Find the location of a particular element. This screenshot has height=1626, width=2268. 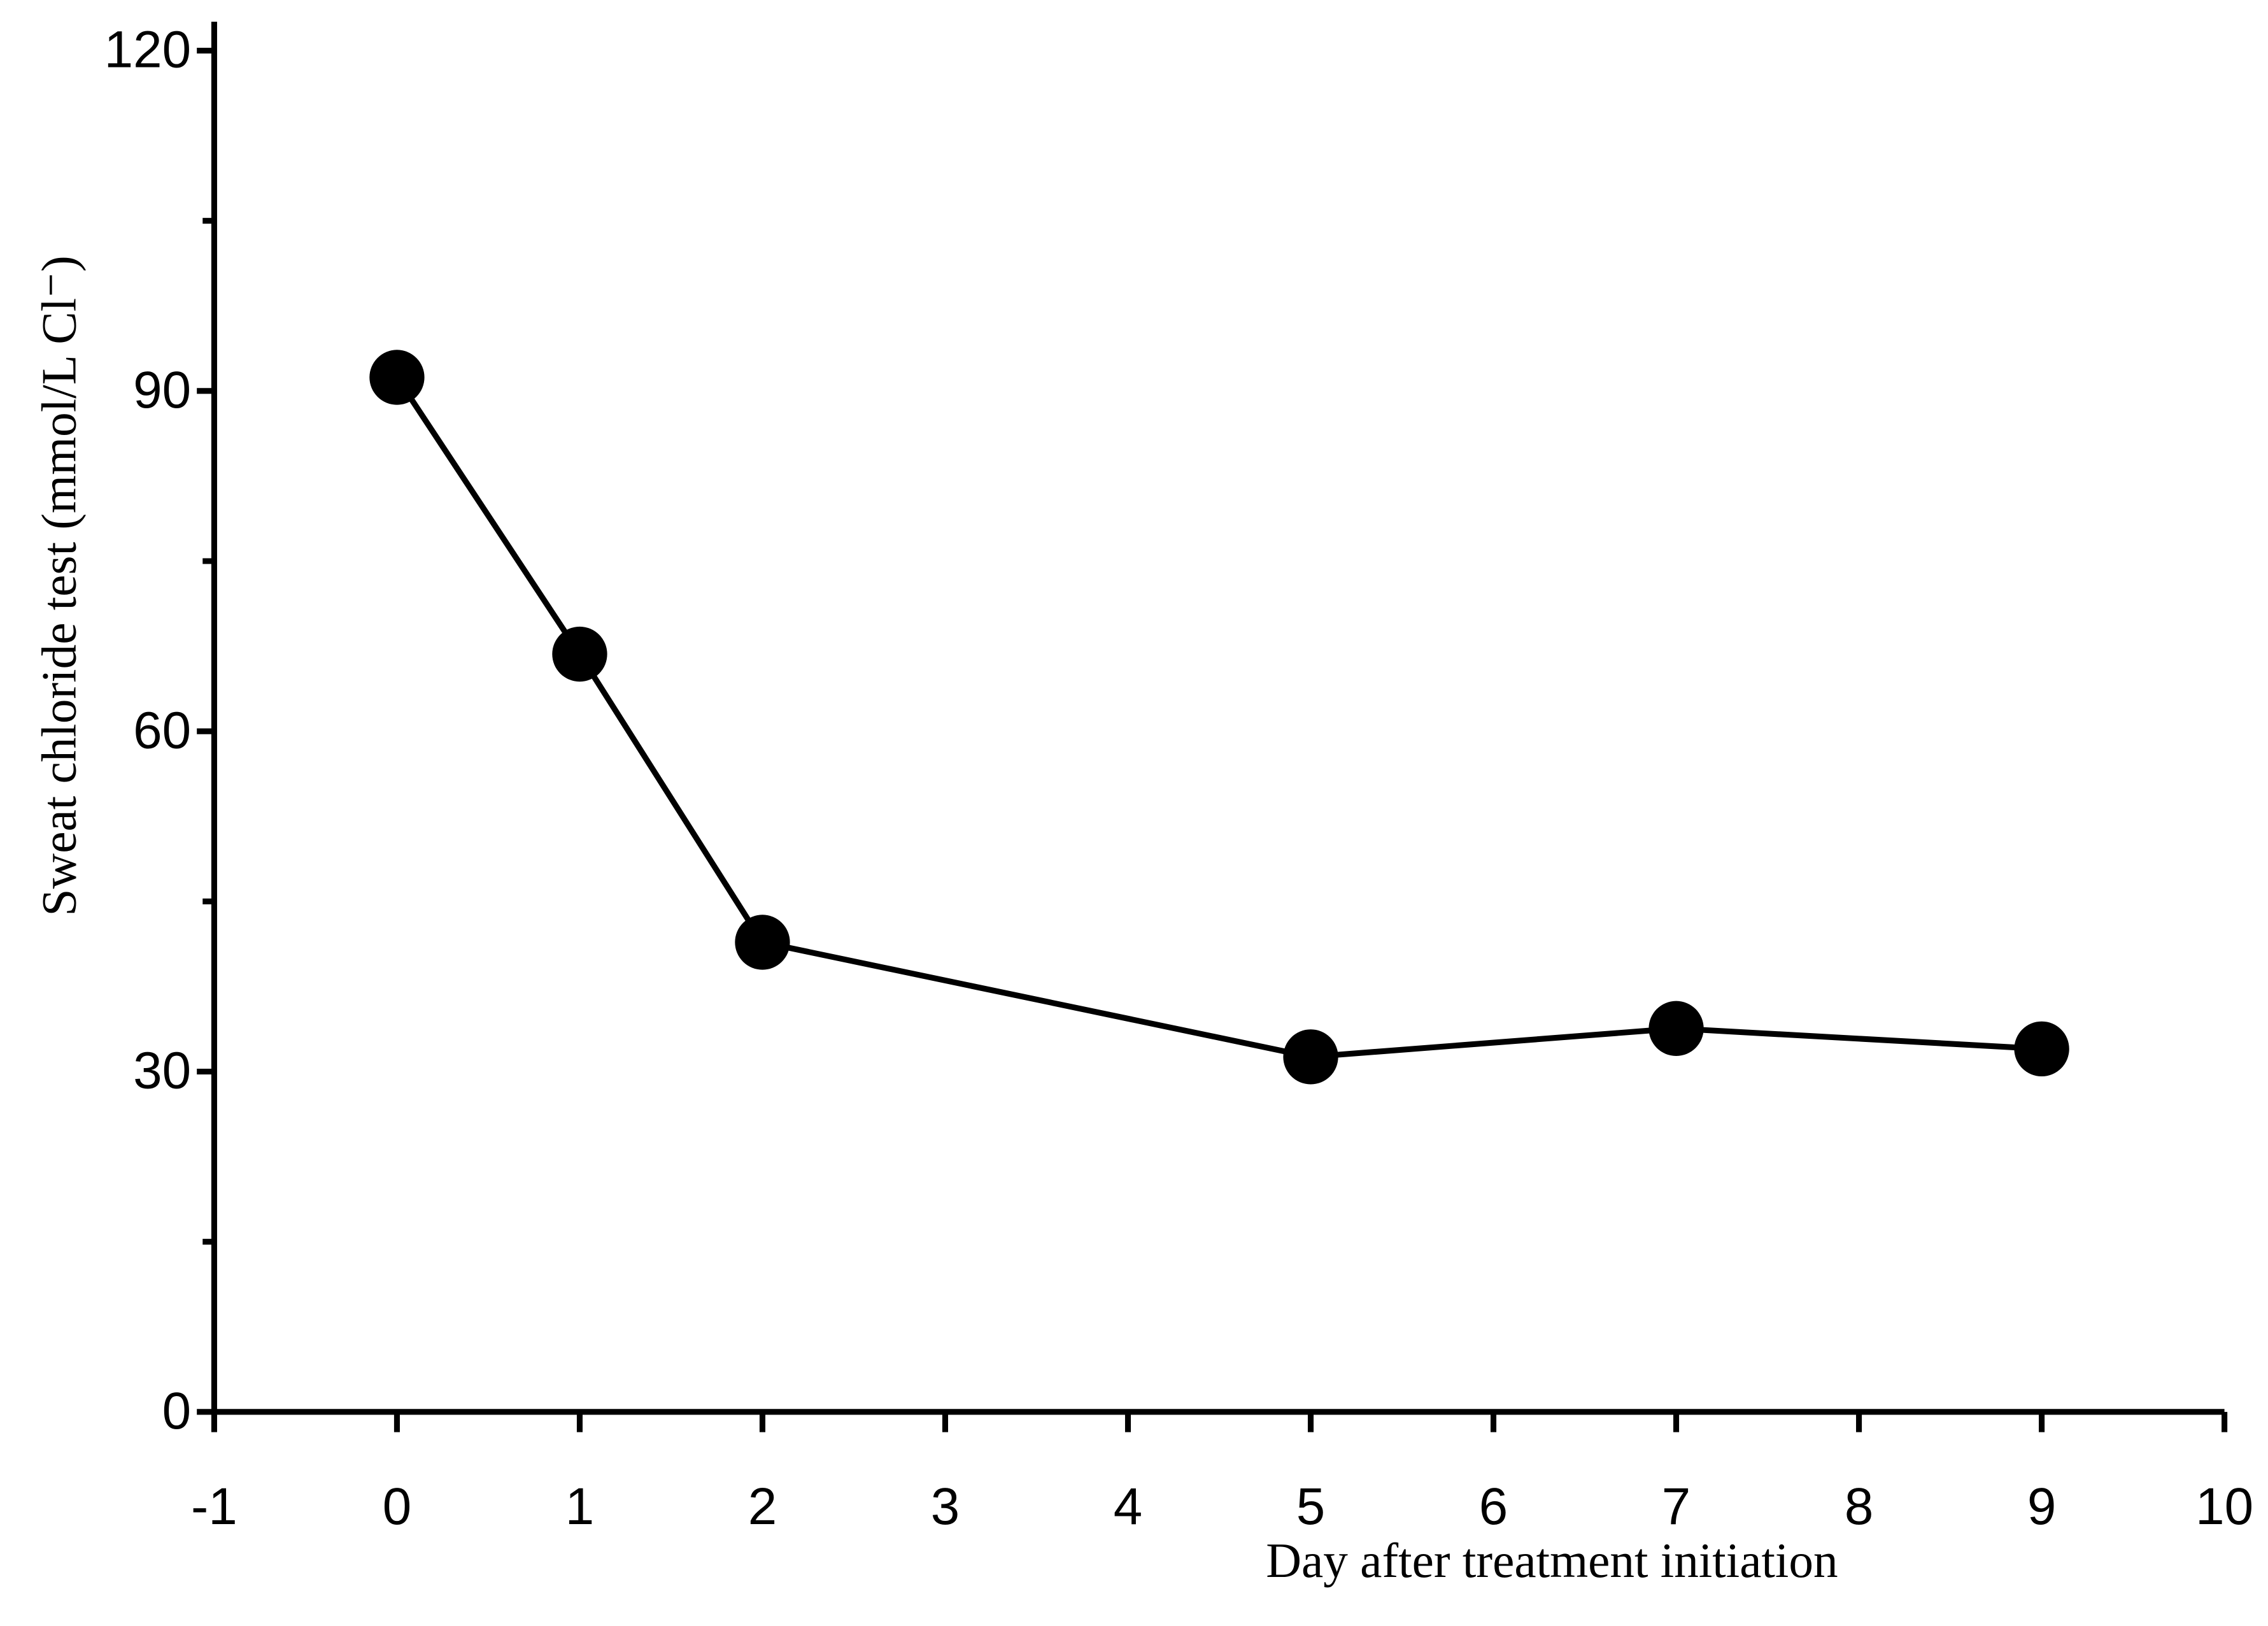

x-tick-label: 0 is located at coordinates (397, 1507).